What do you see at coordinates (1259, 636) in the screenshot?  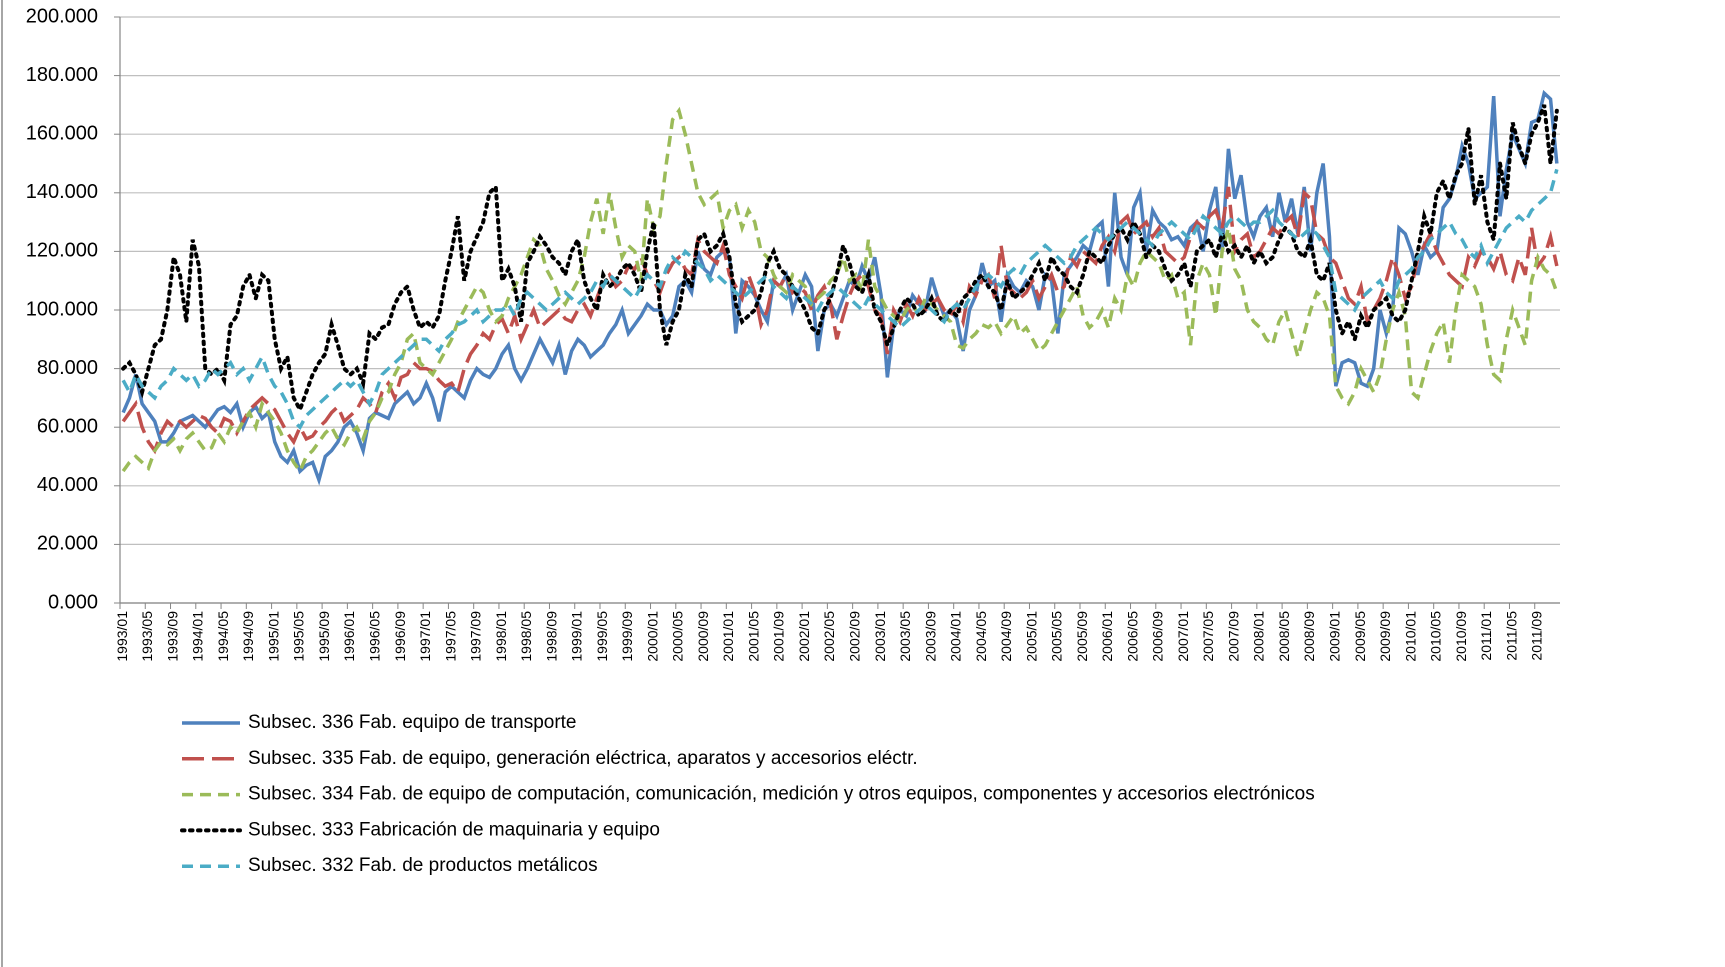 I see `x-tick-label: 2008/01` at bounding box center [1259, 636].